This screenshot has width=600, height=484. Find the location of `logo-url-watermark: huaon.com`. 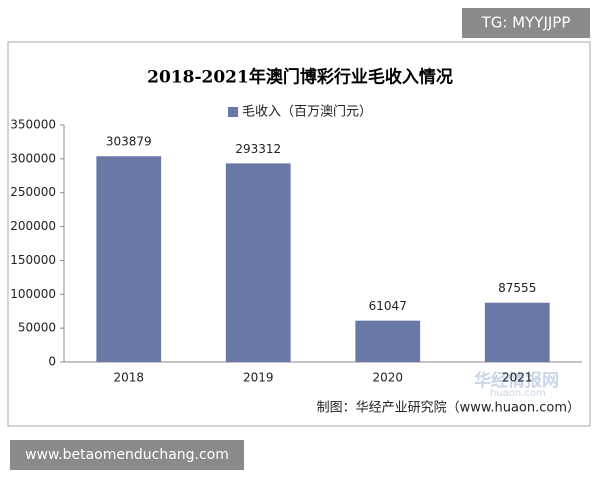

logo-url-watermark: huaon.com is located at coordinates (518, 393).